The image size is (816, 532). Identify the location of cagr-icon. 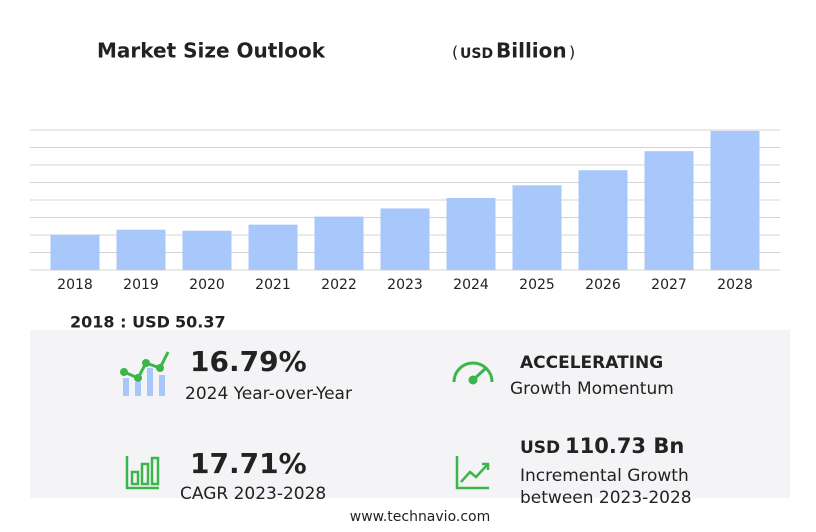
(142, 473).